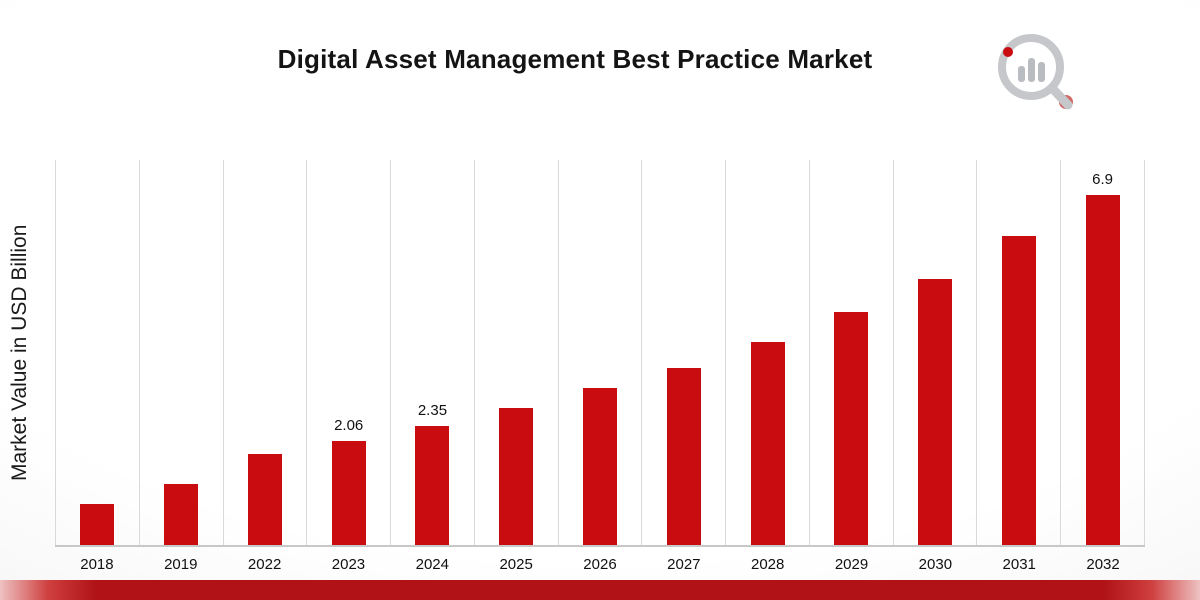 The image size is (1200, 600). Describe the element at coordinates (1102, 180) in the screenshot. I see `bar-value-label-2032: 6.9` at that location.